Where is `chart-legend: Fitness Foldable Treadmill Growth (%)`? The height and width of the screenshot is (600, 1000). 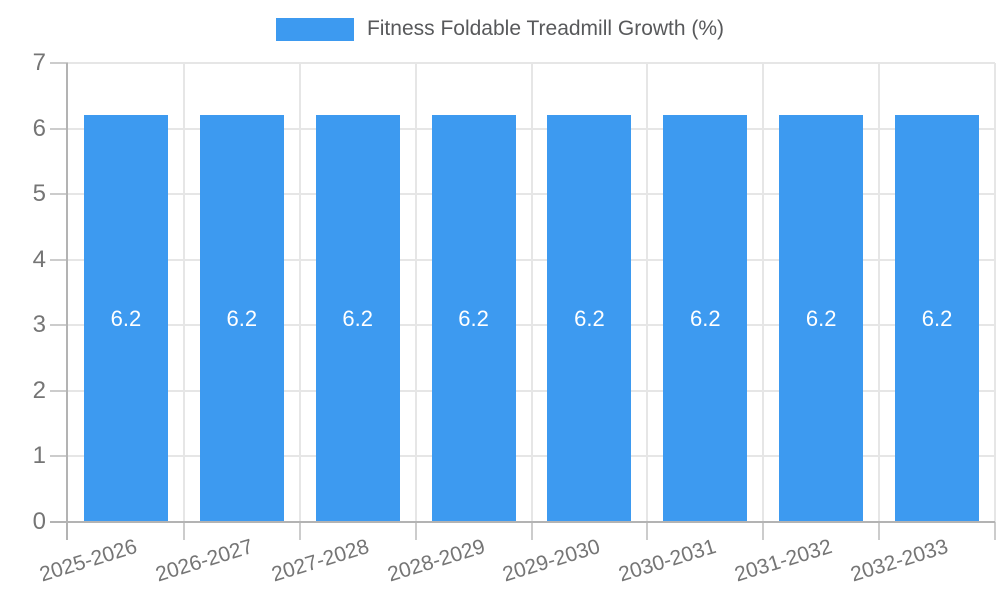
chart-legend: Fitness Foldable Treadmill Growth (%) is located at coordinates (500, 29).